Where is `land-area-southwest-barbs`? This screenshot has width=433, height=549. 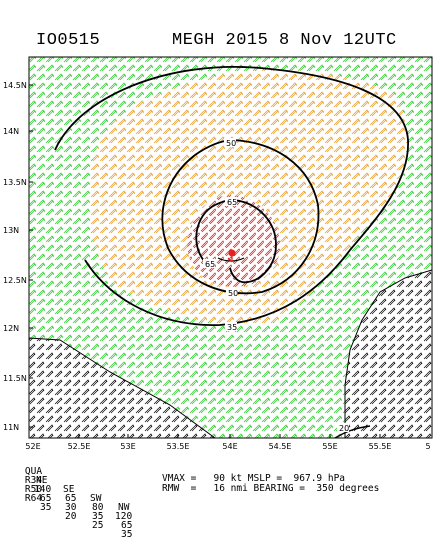
land-area-southwest-barbs is located at coordinates (122, 388).